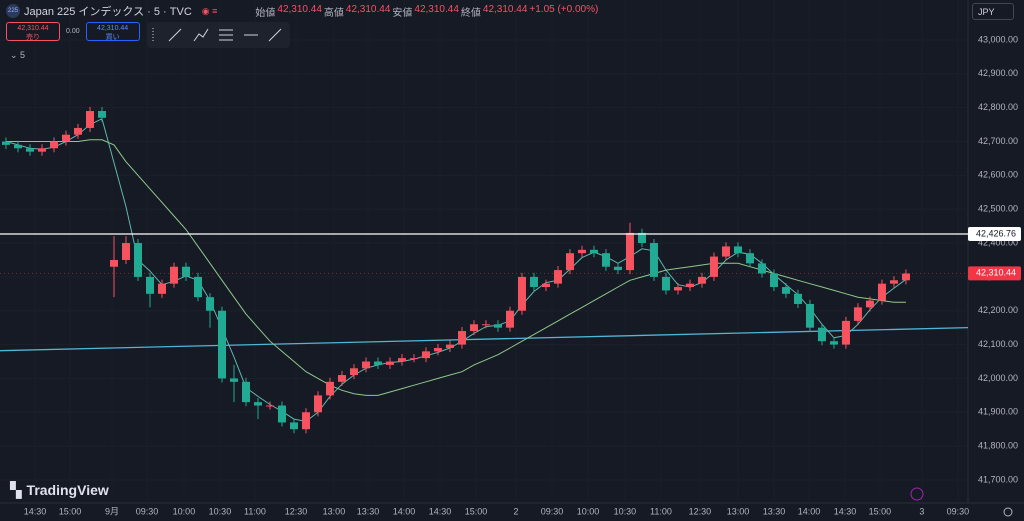  Describe the element at coordinates (226, 35) in the screenshot. I see `fib-tool` at that location.